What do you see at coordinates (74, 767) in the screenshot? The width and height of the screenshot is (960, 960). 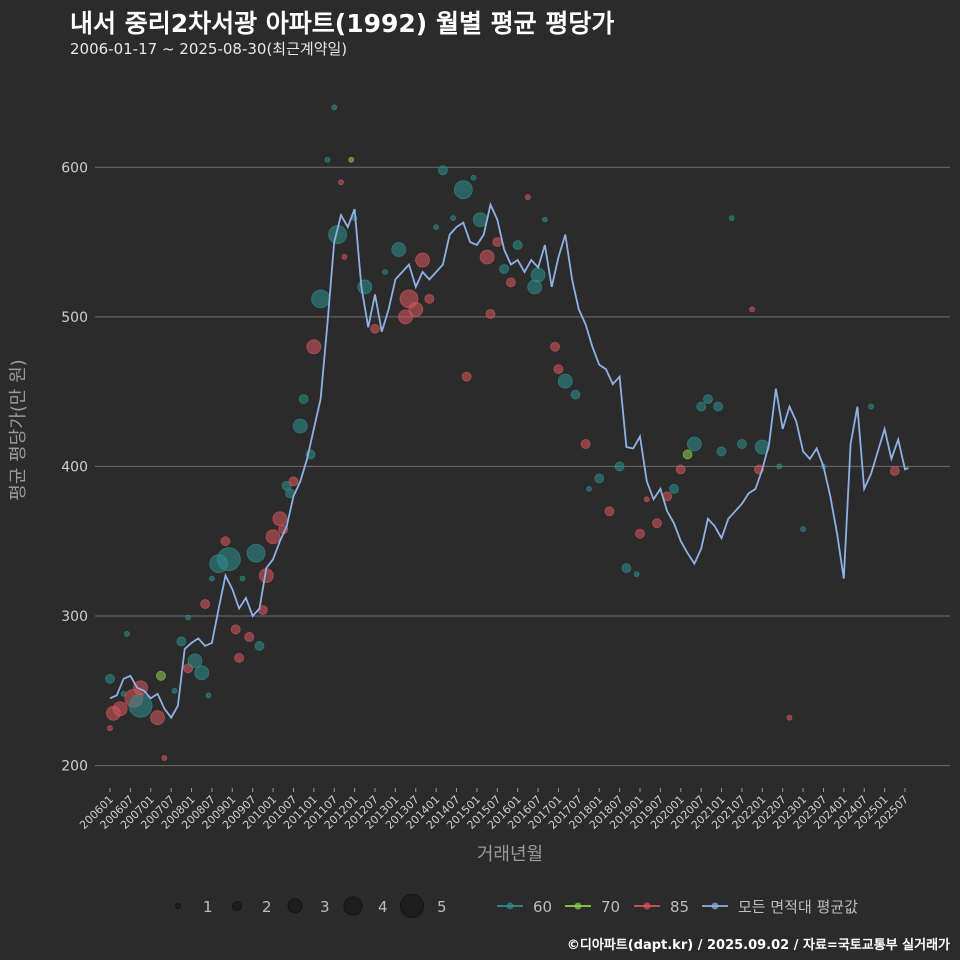 I see `y-tick-200: 200` at bounding box center [74, 767].